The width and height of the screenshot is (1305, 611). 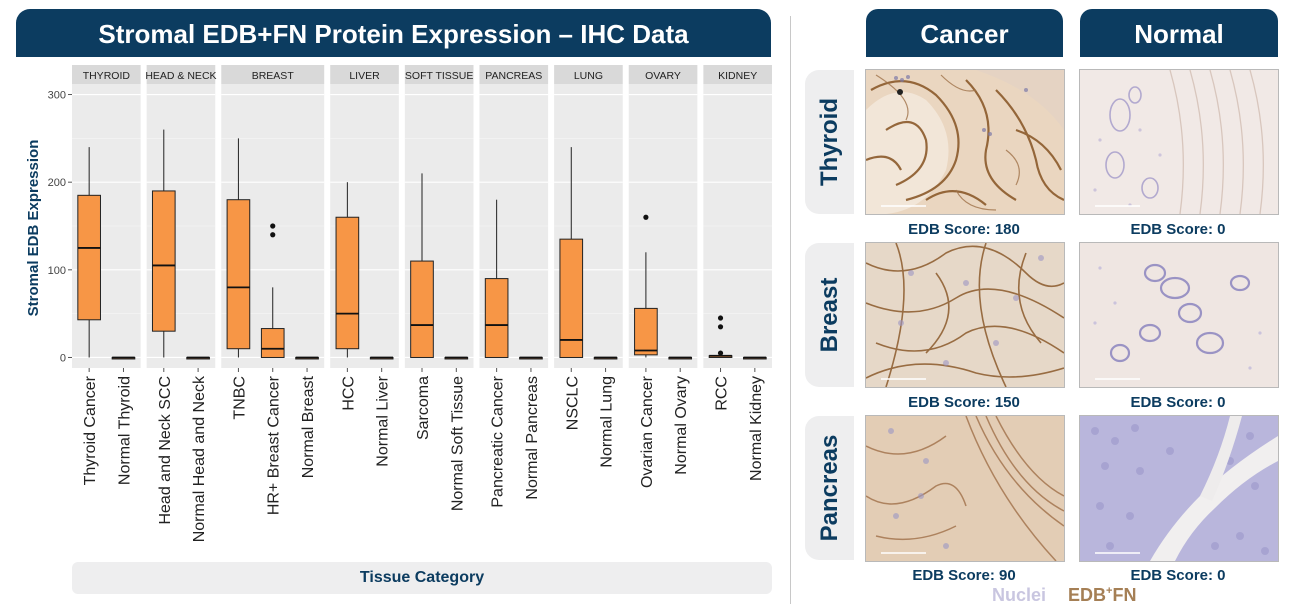 I want to click on x-tick-label: Sarcoma, so click(x=423, y=408).